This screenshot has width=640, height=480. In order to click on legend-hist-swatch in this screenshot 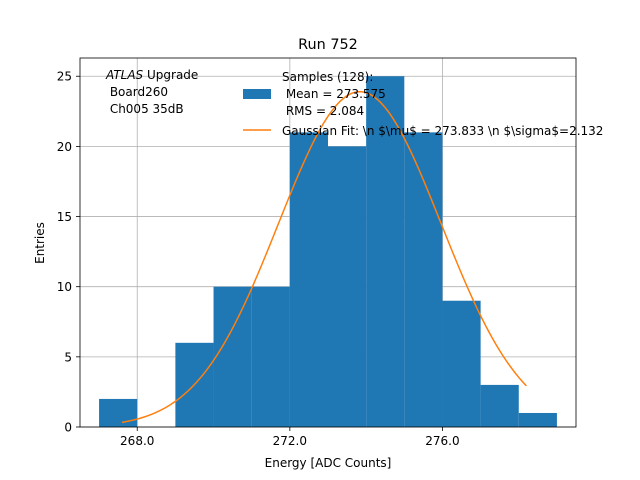, I will do `click(257, 94)`.